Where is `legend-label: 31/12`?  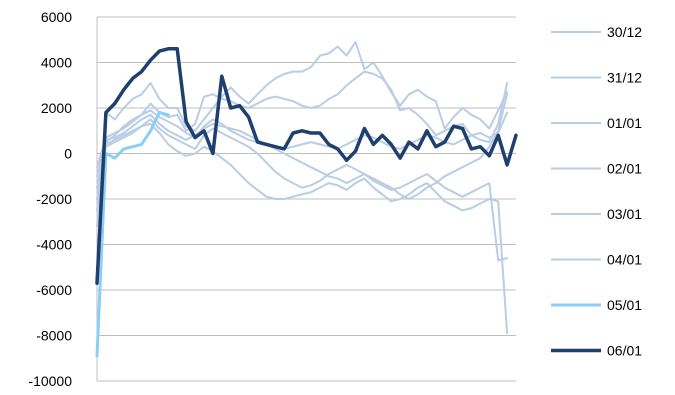
legend-label: 31/12 is located at coordinates (624, 78).